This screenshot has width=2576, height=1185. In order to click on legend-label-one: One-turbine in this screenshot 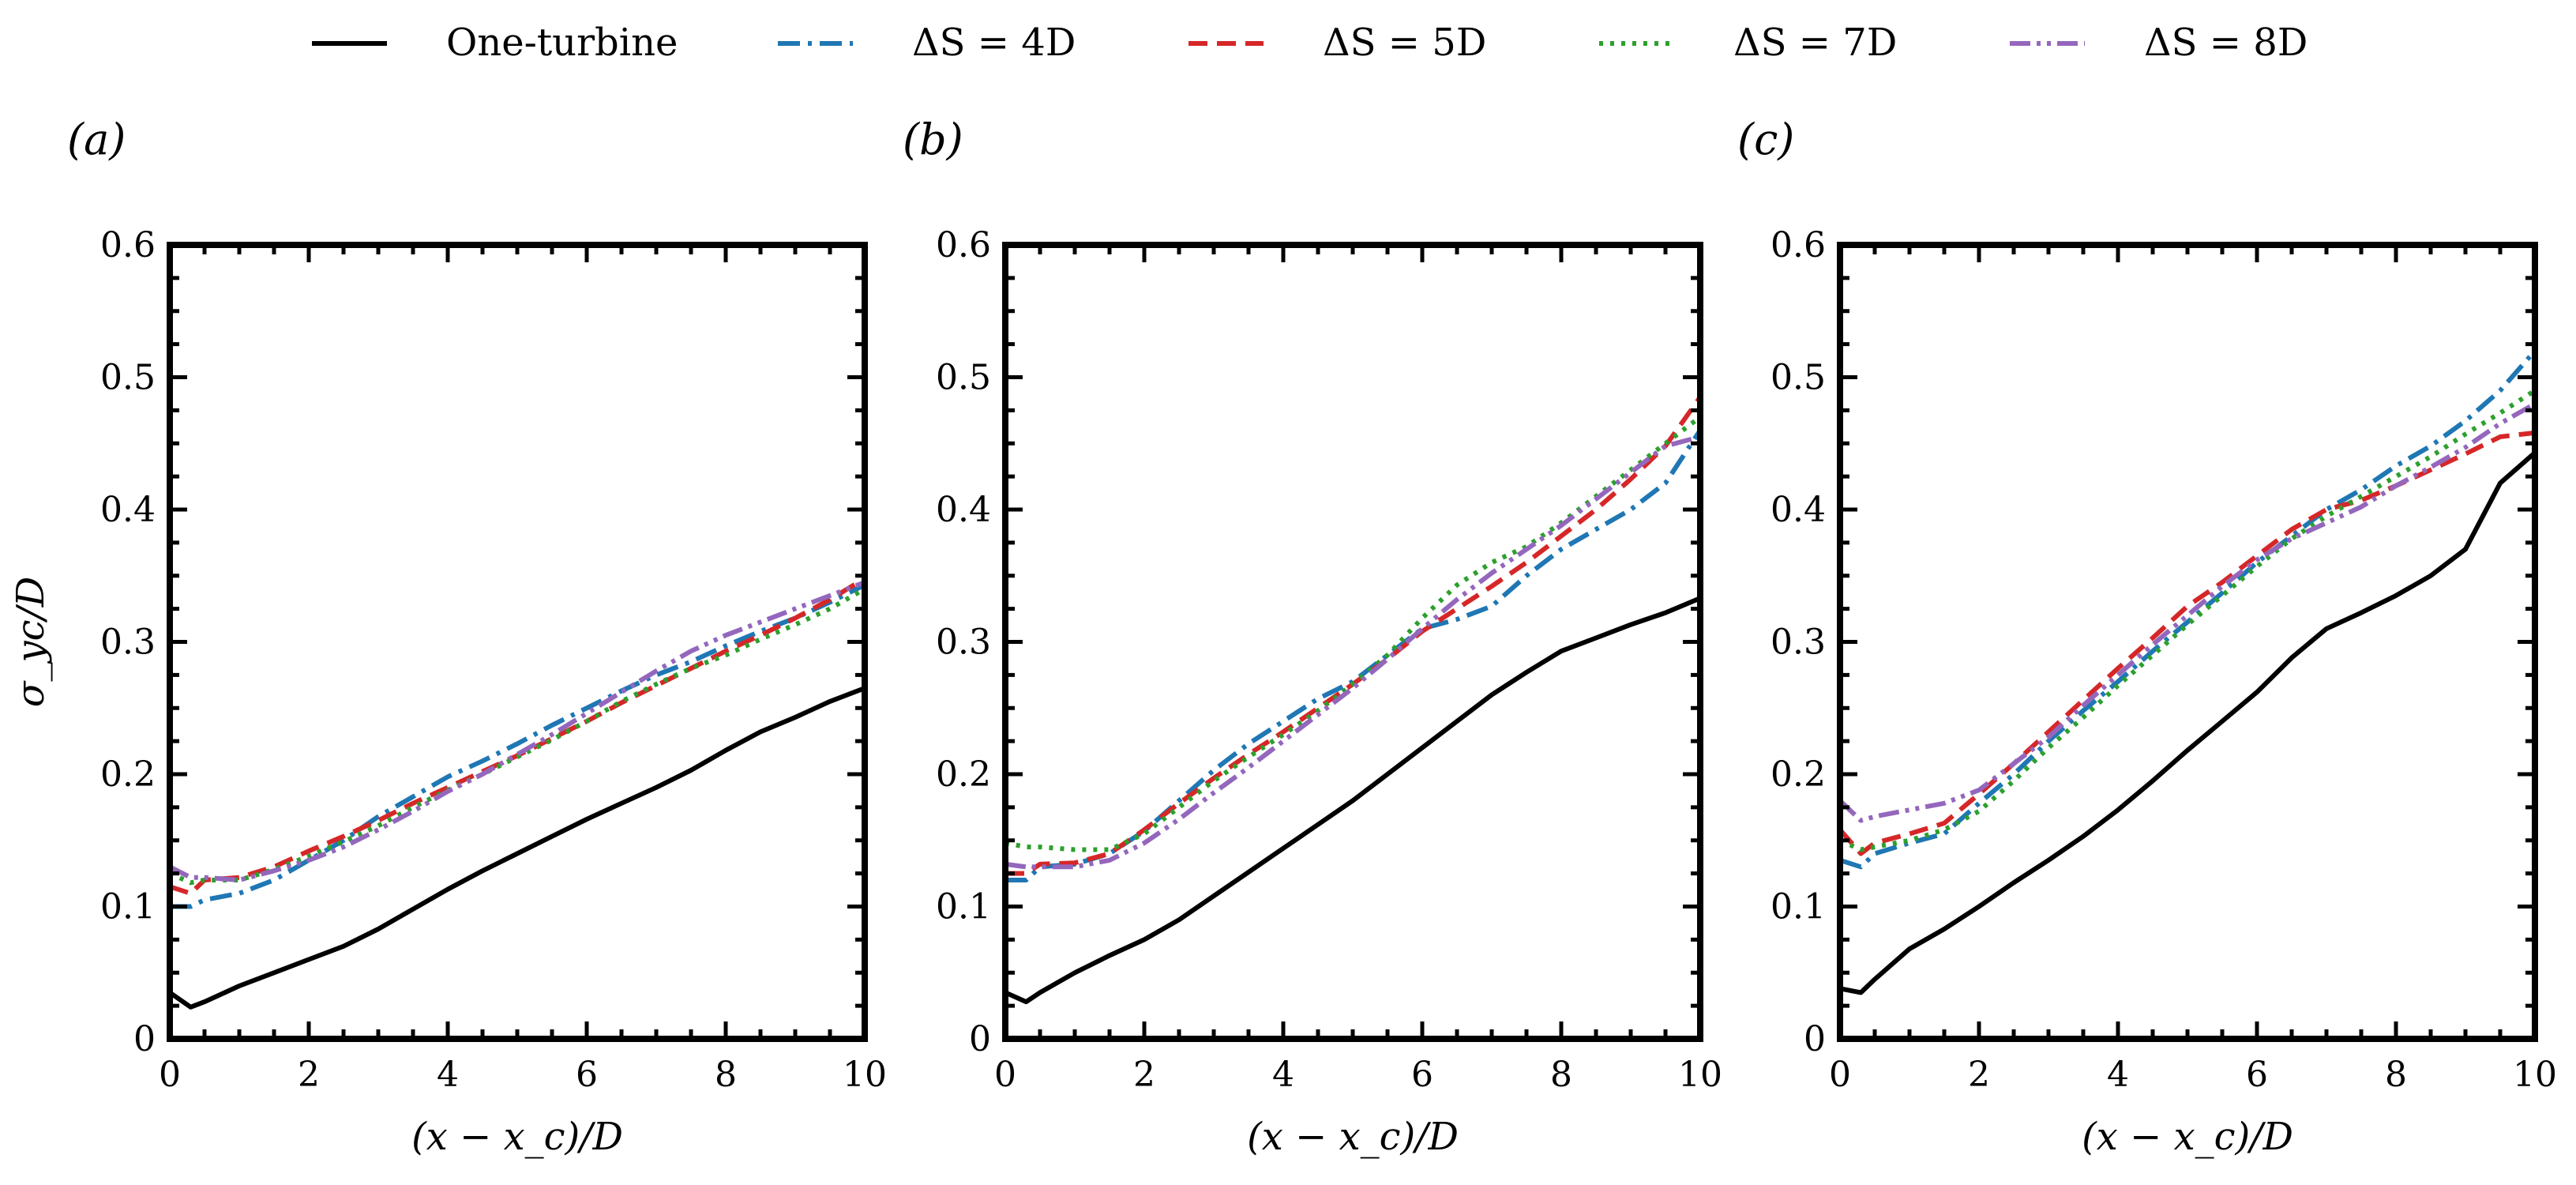, I will do `click(562, 43)`.